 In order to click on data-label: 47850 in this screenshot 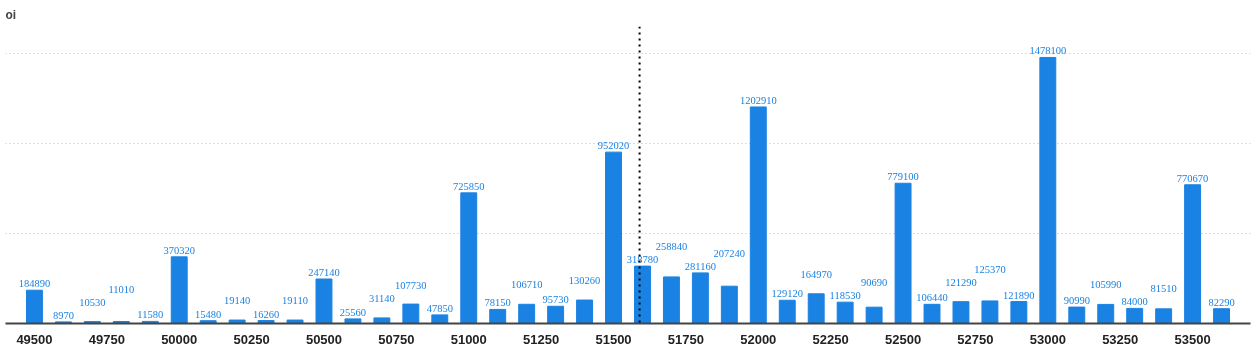, I will do `click(439, 308)`.